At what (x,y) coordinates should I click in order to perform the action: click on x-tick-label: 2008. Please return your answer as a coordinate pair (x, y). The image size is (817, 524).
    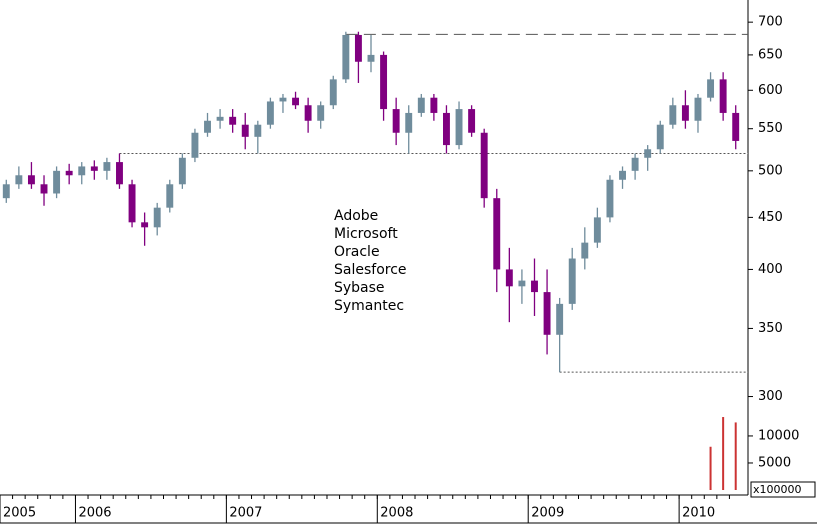
    Looking at the image, I should click on (396, 513).